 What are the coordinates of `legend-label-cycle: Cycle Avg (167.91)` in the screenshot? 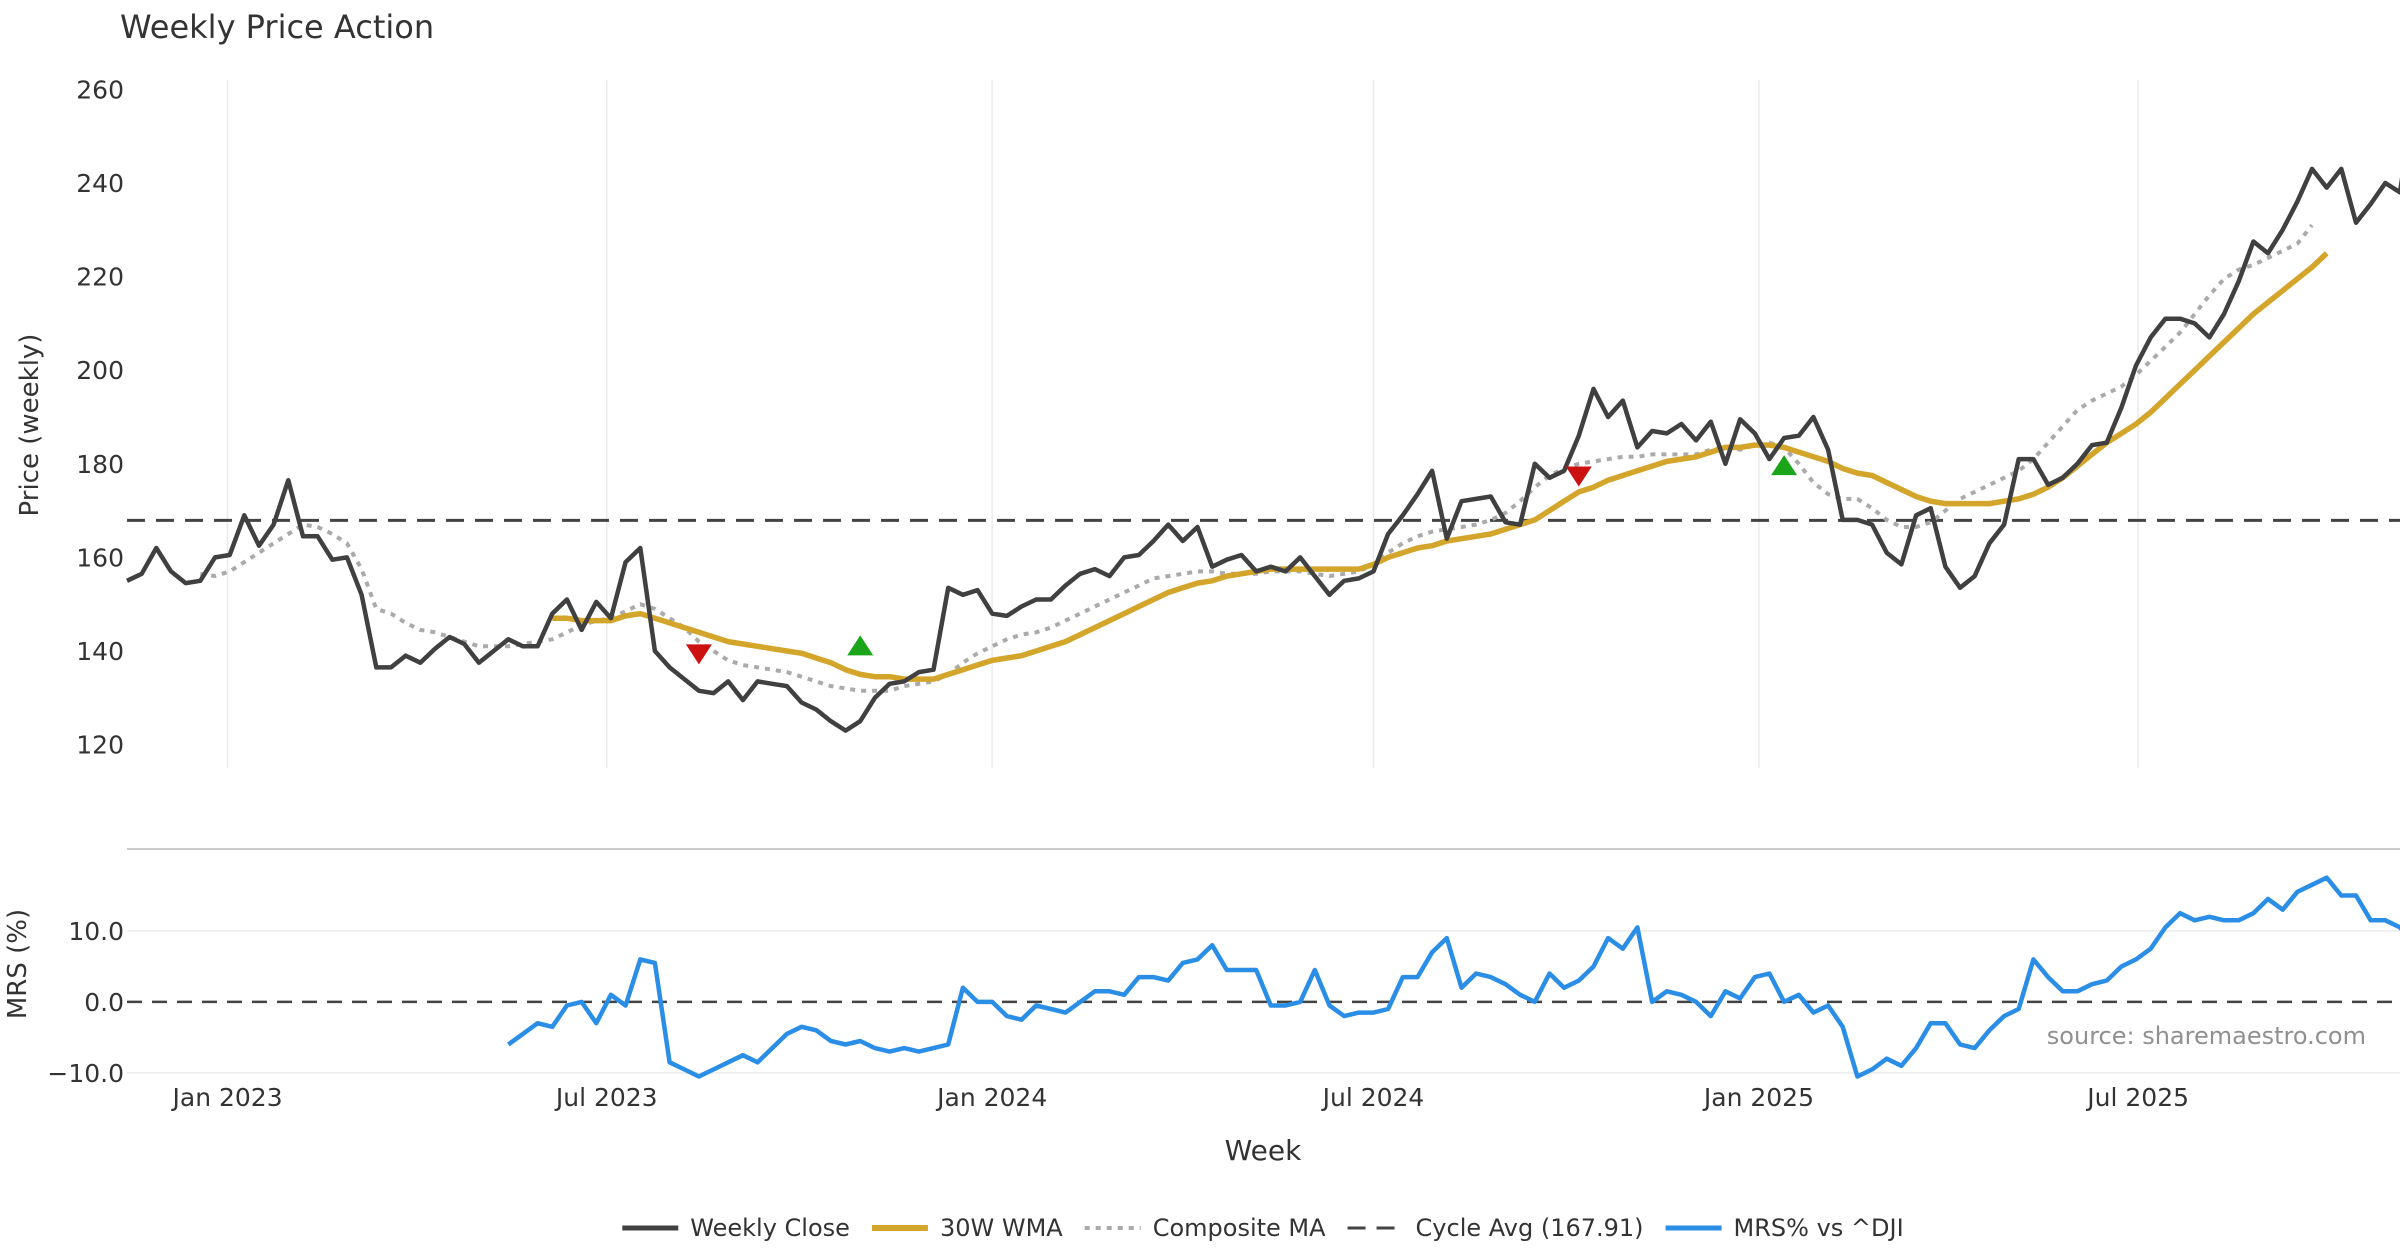 It's located at (1530, 1228).